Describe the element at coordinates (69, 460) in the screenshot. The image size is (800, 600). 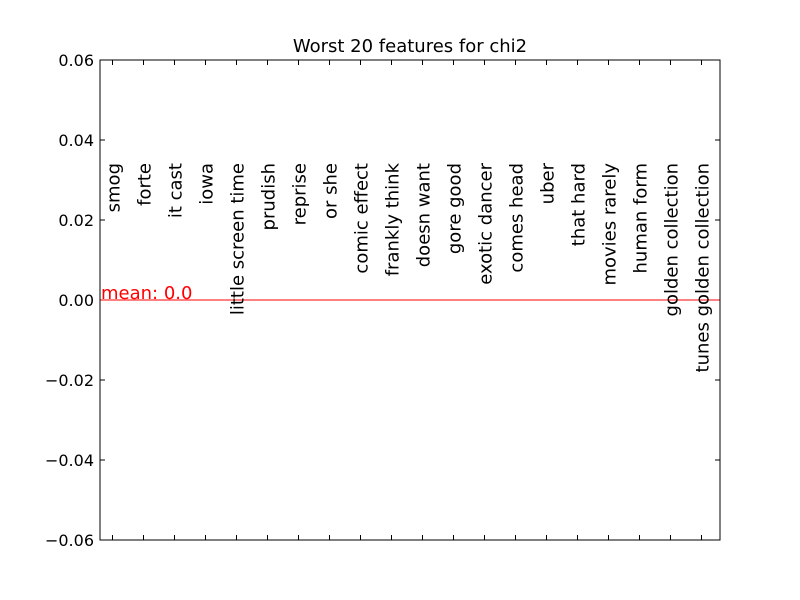
I see `y-tick-label: −0.04` at that location.